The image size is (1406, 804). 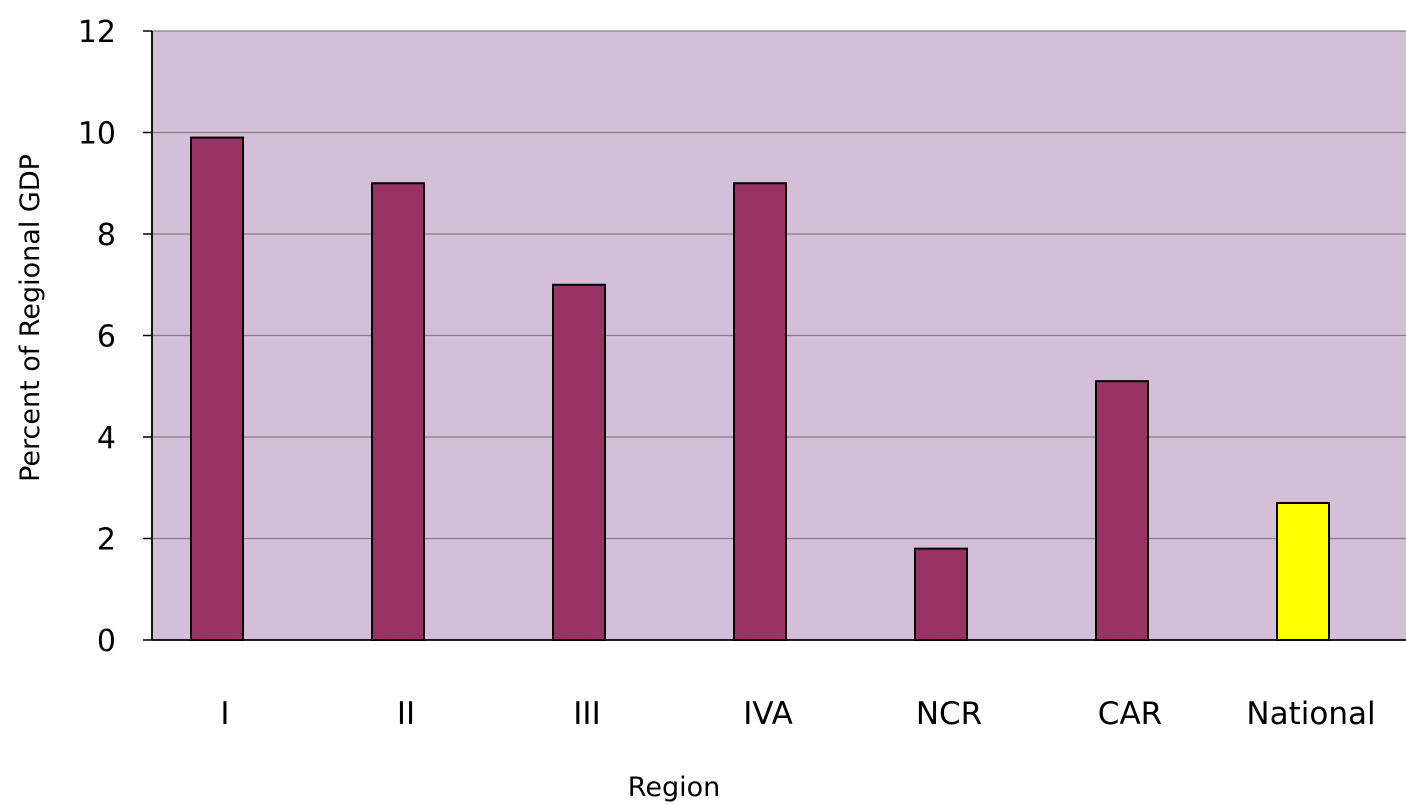 What do you see at coordinates (30, 318) in the screenshot?
I see `y-axis-title: Percent of Regional GDP` at bounding box center [30, 318].